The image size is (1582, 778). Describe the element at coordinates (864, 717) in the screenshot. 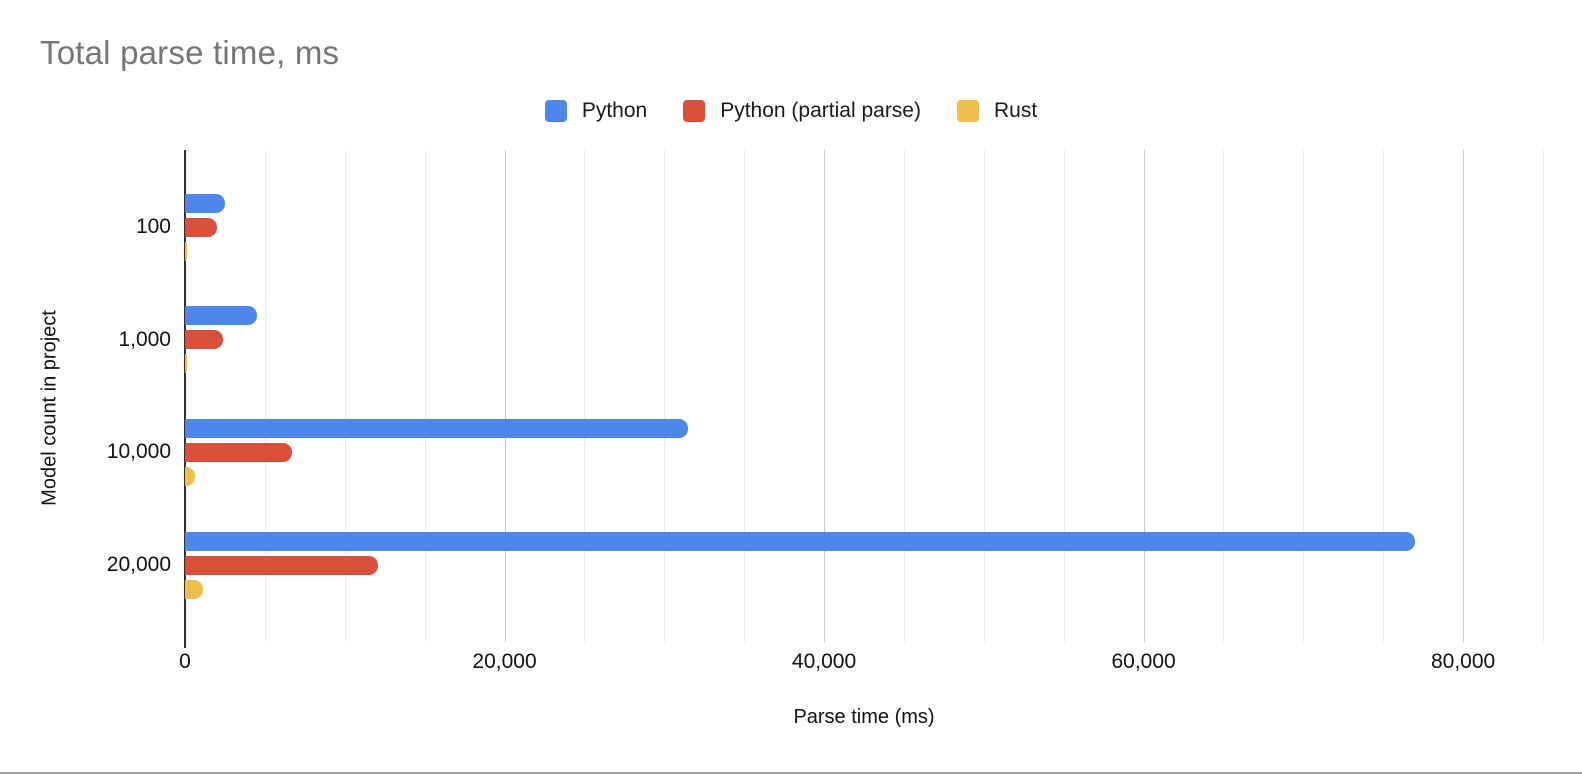

I see `x-axis-title: Parse time (ms)` at that location.